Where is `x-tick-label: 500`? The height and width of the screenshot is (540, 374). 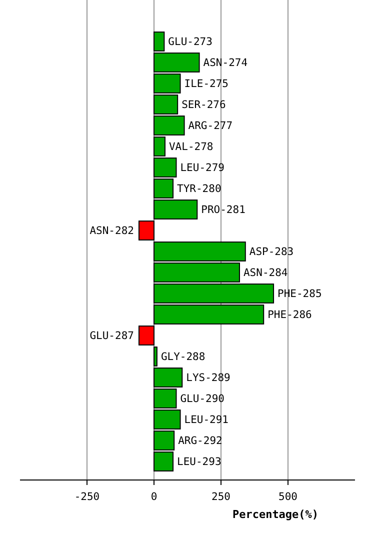 x-tick-label: 500 is located at coordinates (288, 497).